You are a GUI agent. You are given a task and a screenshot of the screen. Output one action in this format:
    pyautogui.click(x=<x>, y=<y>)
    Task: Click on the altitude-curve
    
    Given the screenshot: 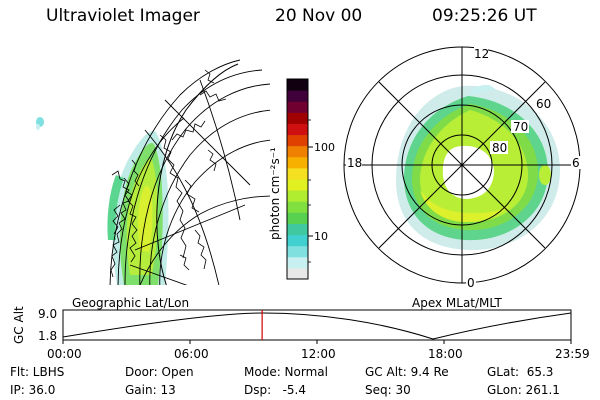 What is the action you would take?
    pyautogui.click(x=317, y=326)
    